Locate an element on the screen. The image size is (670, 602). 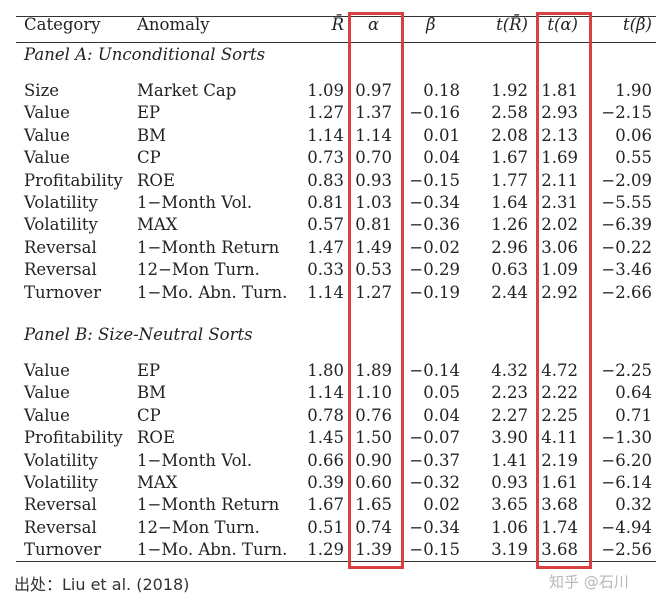
header-beta: β is located at coordinates (431, 24).